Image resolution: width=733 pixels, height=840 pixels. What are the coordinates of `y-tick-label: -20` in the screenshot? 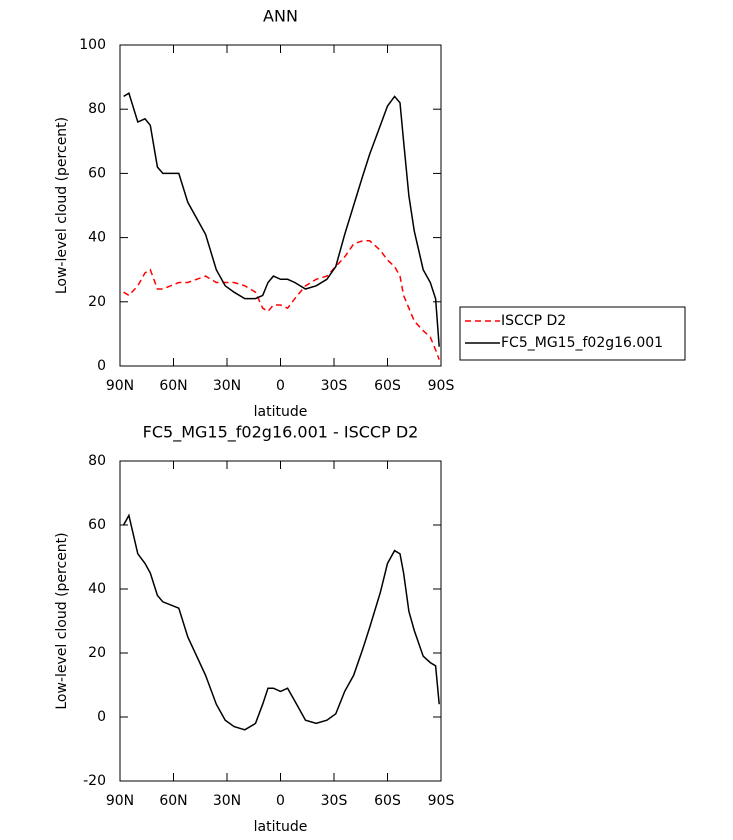 It's located at (94, 781).